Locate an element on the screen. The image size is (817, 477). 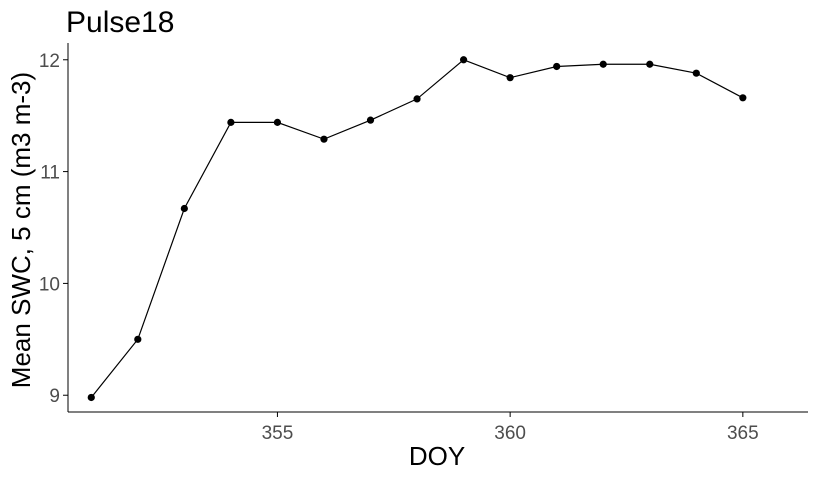
x-tick-label: 355 is located at coordinates (278, 433).